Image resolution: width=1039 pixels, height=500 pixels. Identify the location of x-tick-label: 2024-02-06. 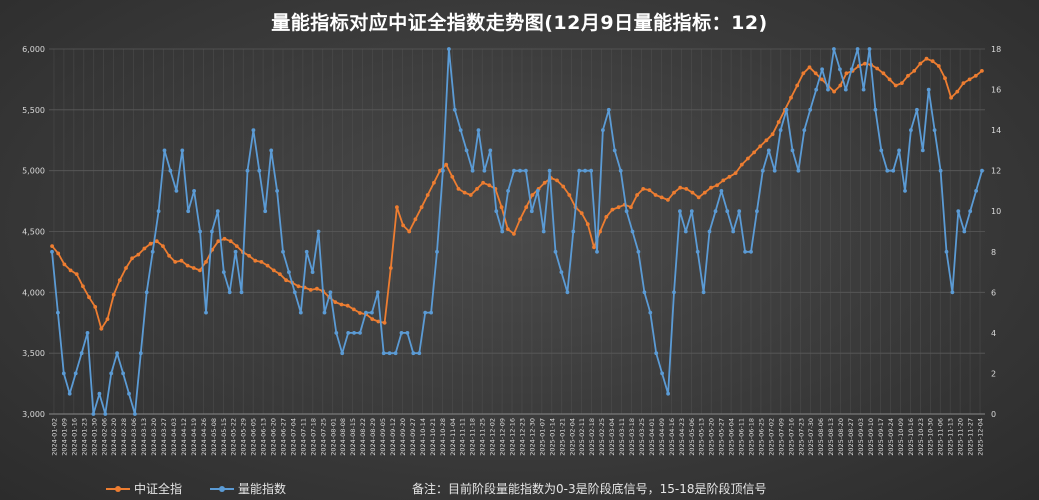
(104, 437).